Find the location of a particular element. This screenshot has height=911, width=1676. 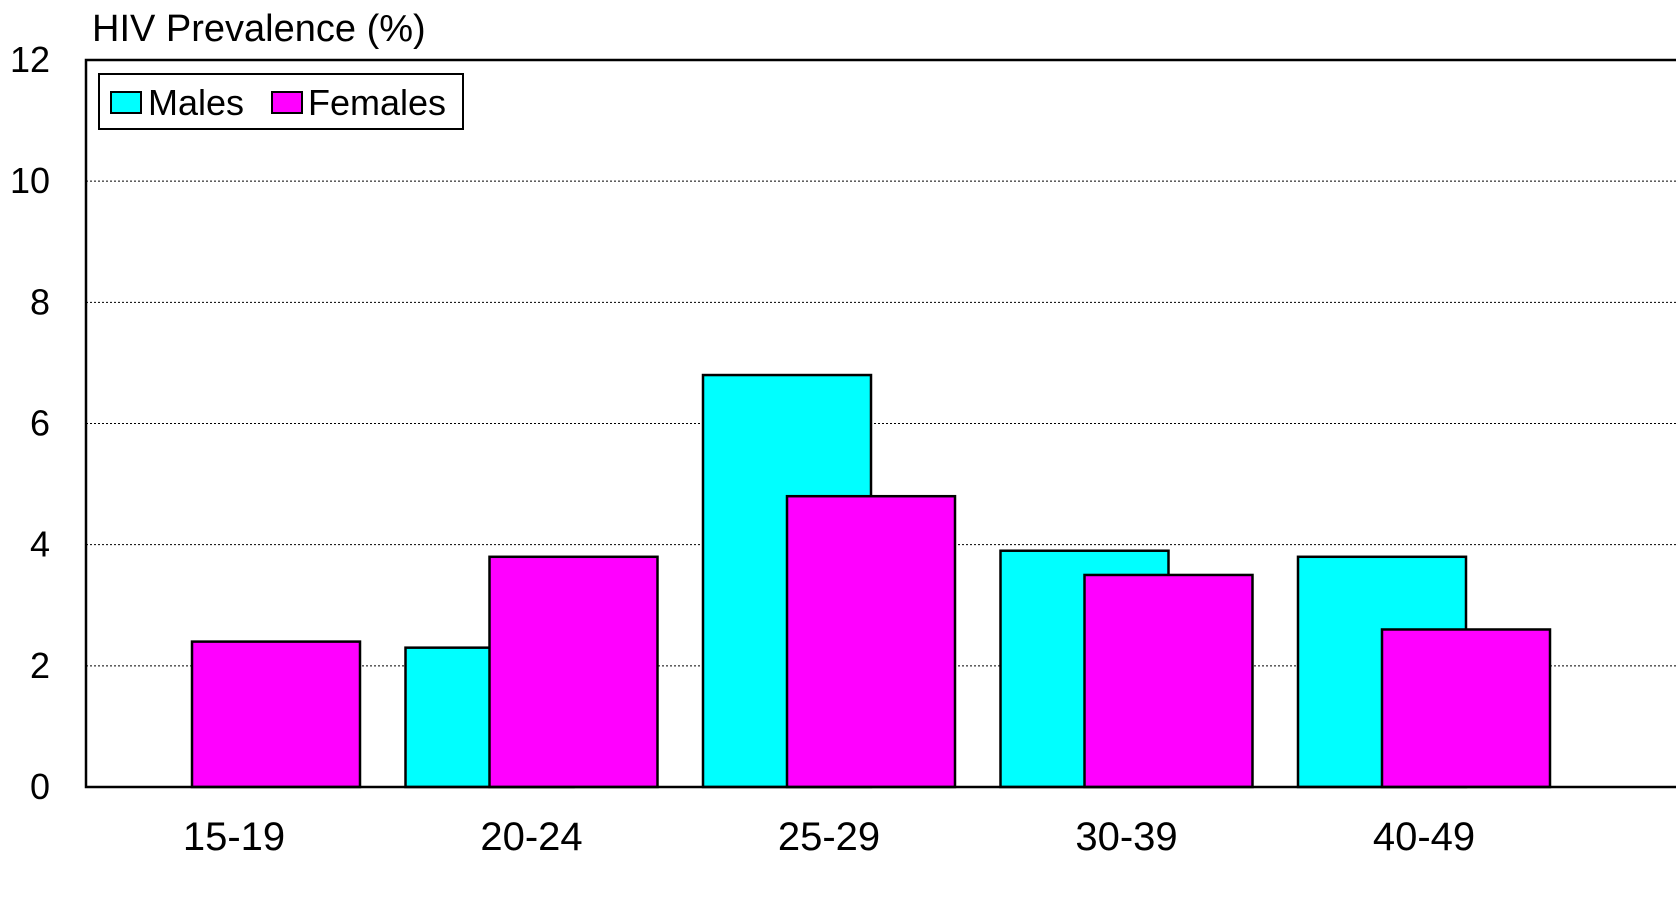

legend-swatch-males is located at coordinates (126, 102).